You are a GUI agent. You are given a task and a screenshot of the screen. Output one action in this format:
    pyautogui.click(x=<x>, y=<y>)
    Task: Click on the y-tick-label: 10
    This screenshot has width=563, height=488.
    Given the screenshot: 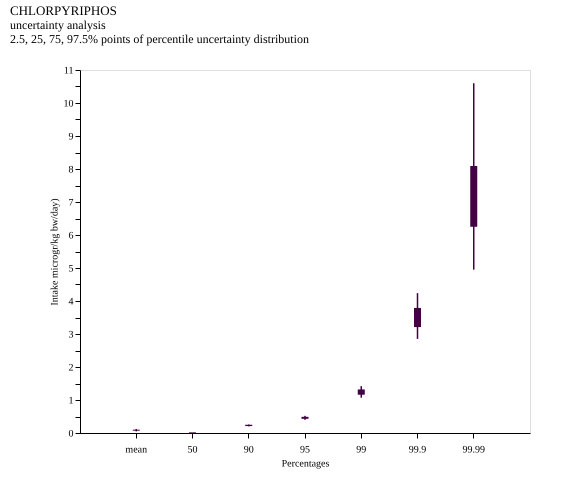 What is the action you would take?
    pyautogui.click(x=69, y=104)
    